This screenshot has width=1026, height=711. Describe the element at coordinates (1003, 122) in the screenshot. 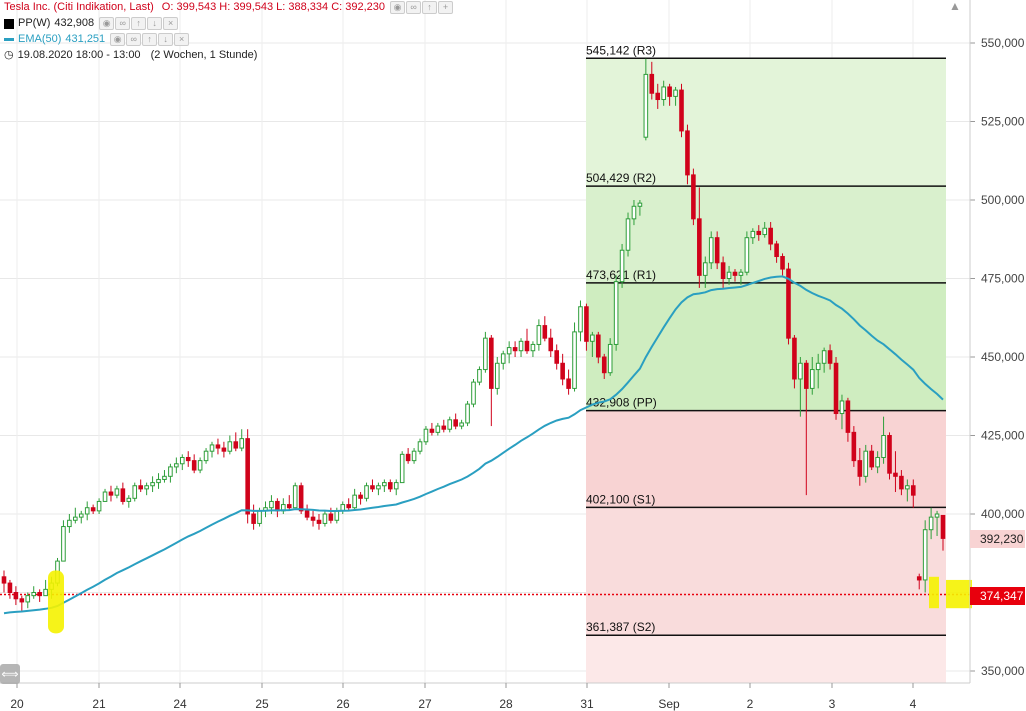

I see `y-tick-label: 525,000` at that location.